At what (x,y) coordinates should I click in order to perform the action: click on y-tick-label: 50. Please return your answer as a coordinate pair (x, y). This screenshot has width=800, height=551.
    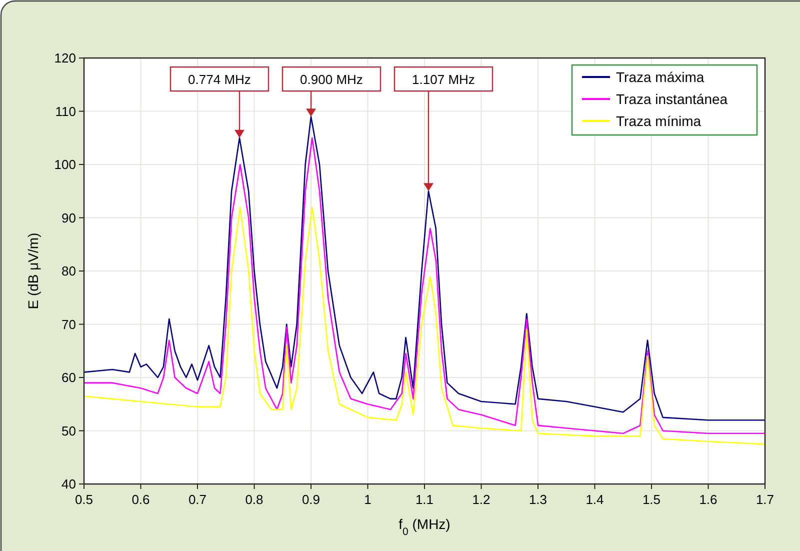
    Looking at the image, I should click on (69, 430).